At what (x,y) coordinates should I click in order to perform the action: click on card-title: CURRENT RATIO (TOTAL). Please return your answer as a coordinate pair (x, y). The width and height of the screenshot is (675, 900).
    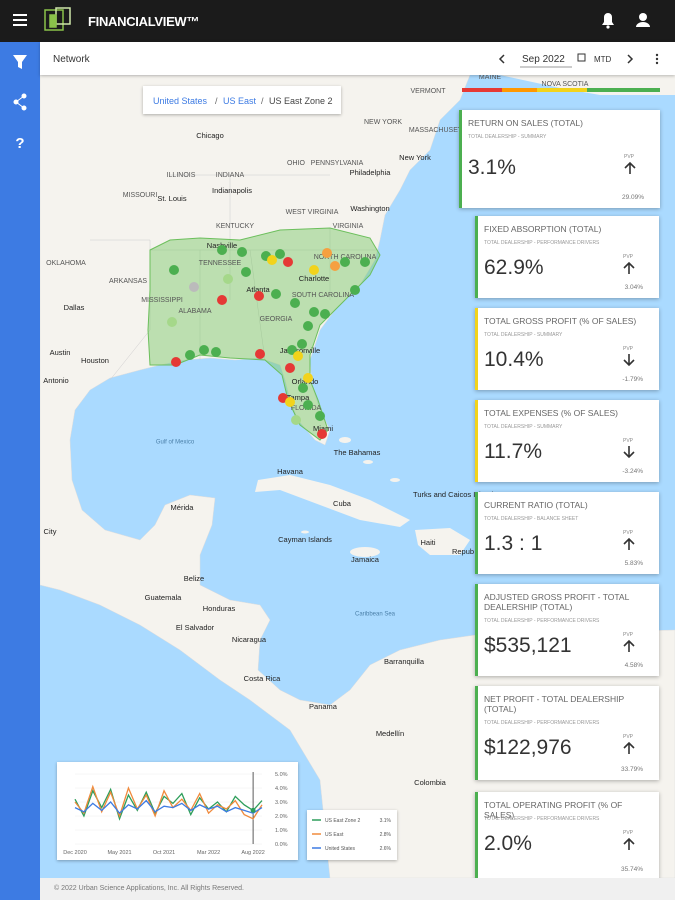
    Looking at the image, I should click on (536, 505).